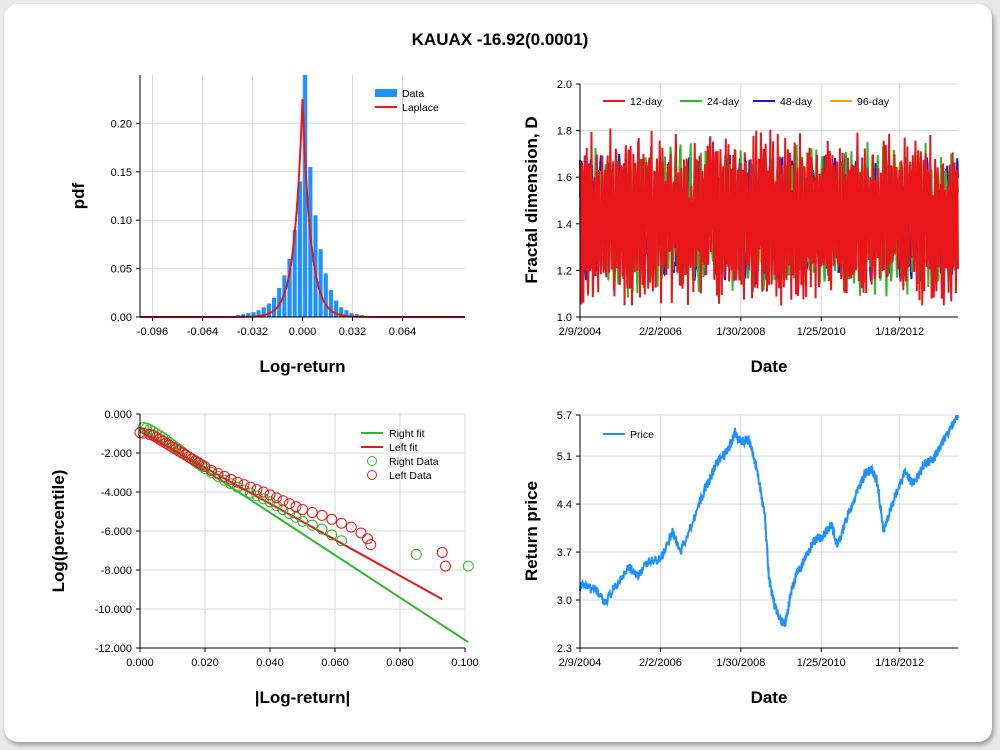 This screenshot has width=1000, height=750. I want to click on x-tick-label: -0.096, so click(152, 332).